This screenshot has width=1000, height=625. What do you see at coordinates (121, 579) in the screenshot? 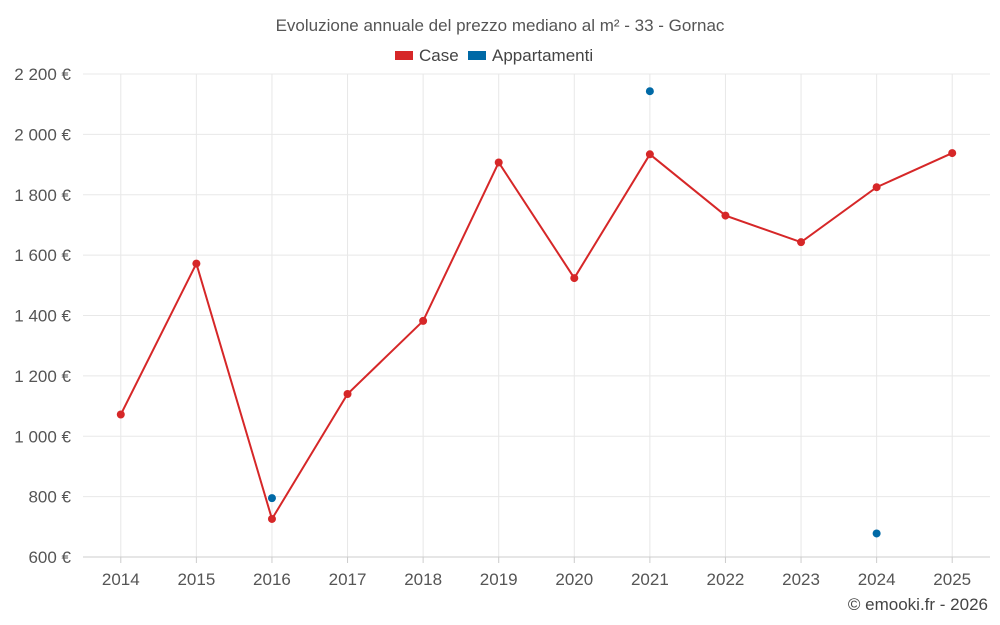
I see `x-tick-label: 2014` at bounding box center [121, 579].